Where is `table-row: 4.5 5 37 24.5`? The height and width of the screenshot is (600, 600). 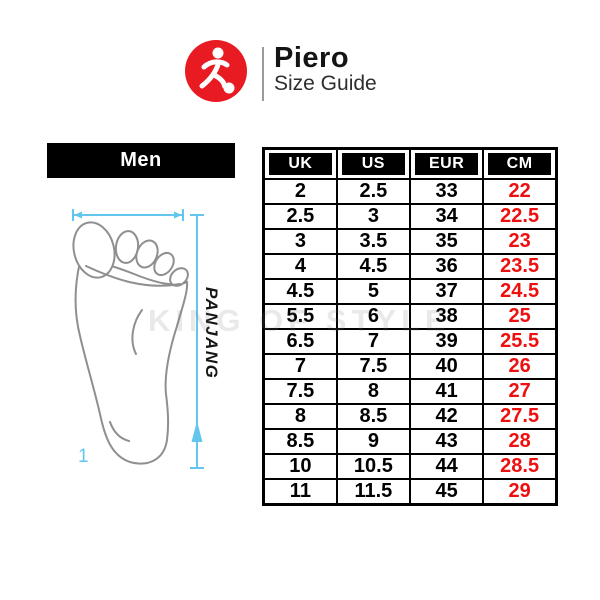 table-row: 4.5 5 37 24.5 is located at coordinates (410, 291).